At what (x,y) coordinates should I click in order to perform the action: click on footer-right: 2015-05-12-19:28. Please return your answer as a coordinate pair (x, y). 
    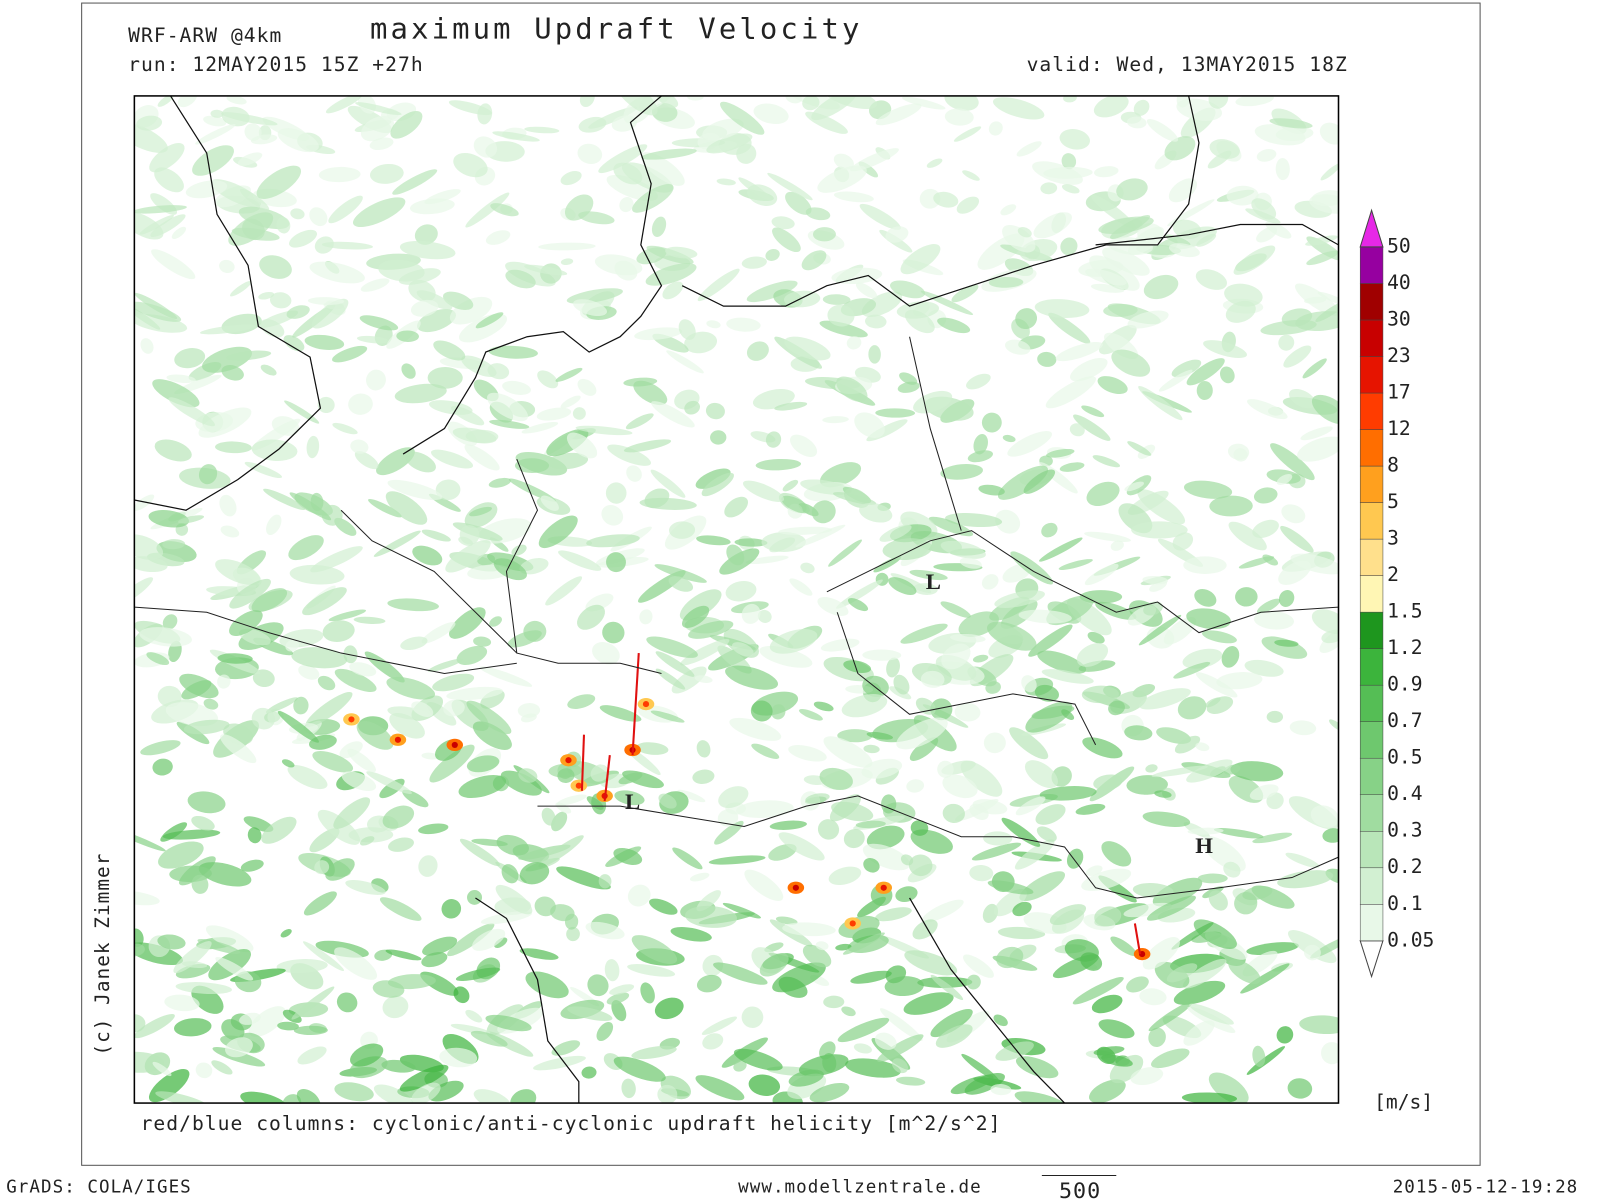
    Looking at the image, I should click on (1486, 1188).